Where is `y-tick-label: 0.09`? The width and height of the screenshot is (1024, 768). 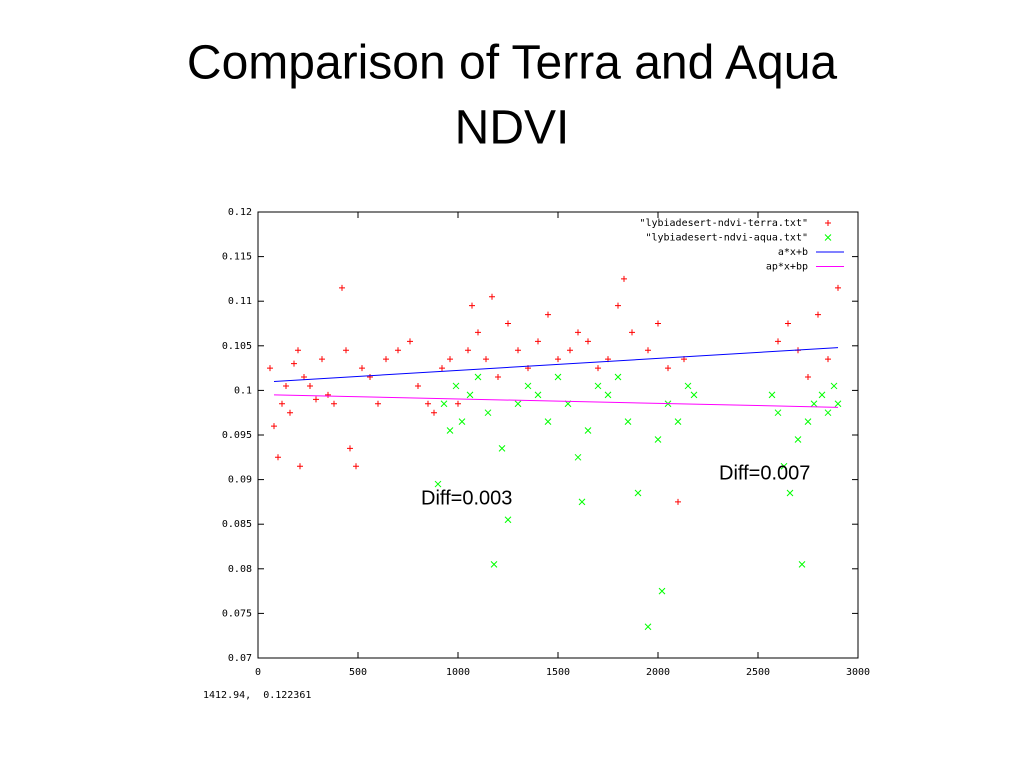
y-tick-label: 0.09 is located at coordinates (240, 480).